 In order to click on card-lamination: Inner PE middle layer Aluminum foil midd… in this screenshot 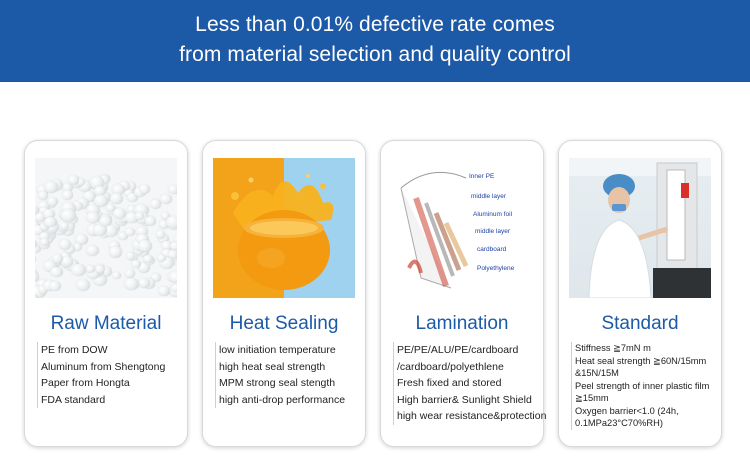, I will do `click(463, 293)`.